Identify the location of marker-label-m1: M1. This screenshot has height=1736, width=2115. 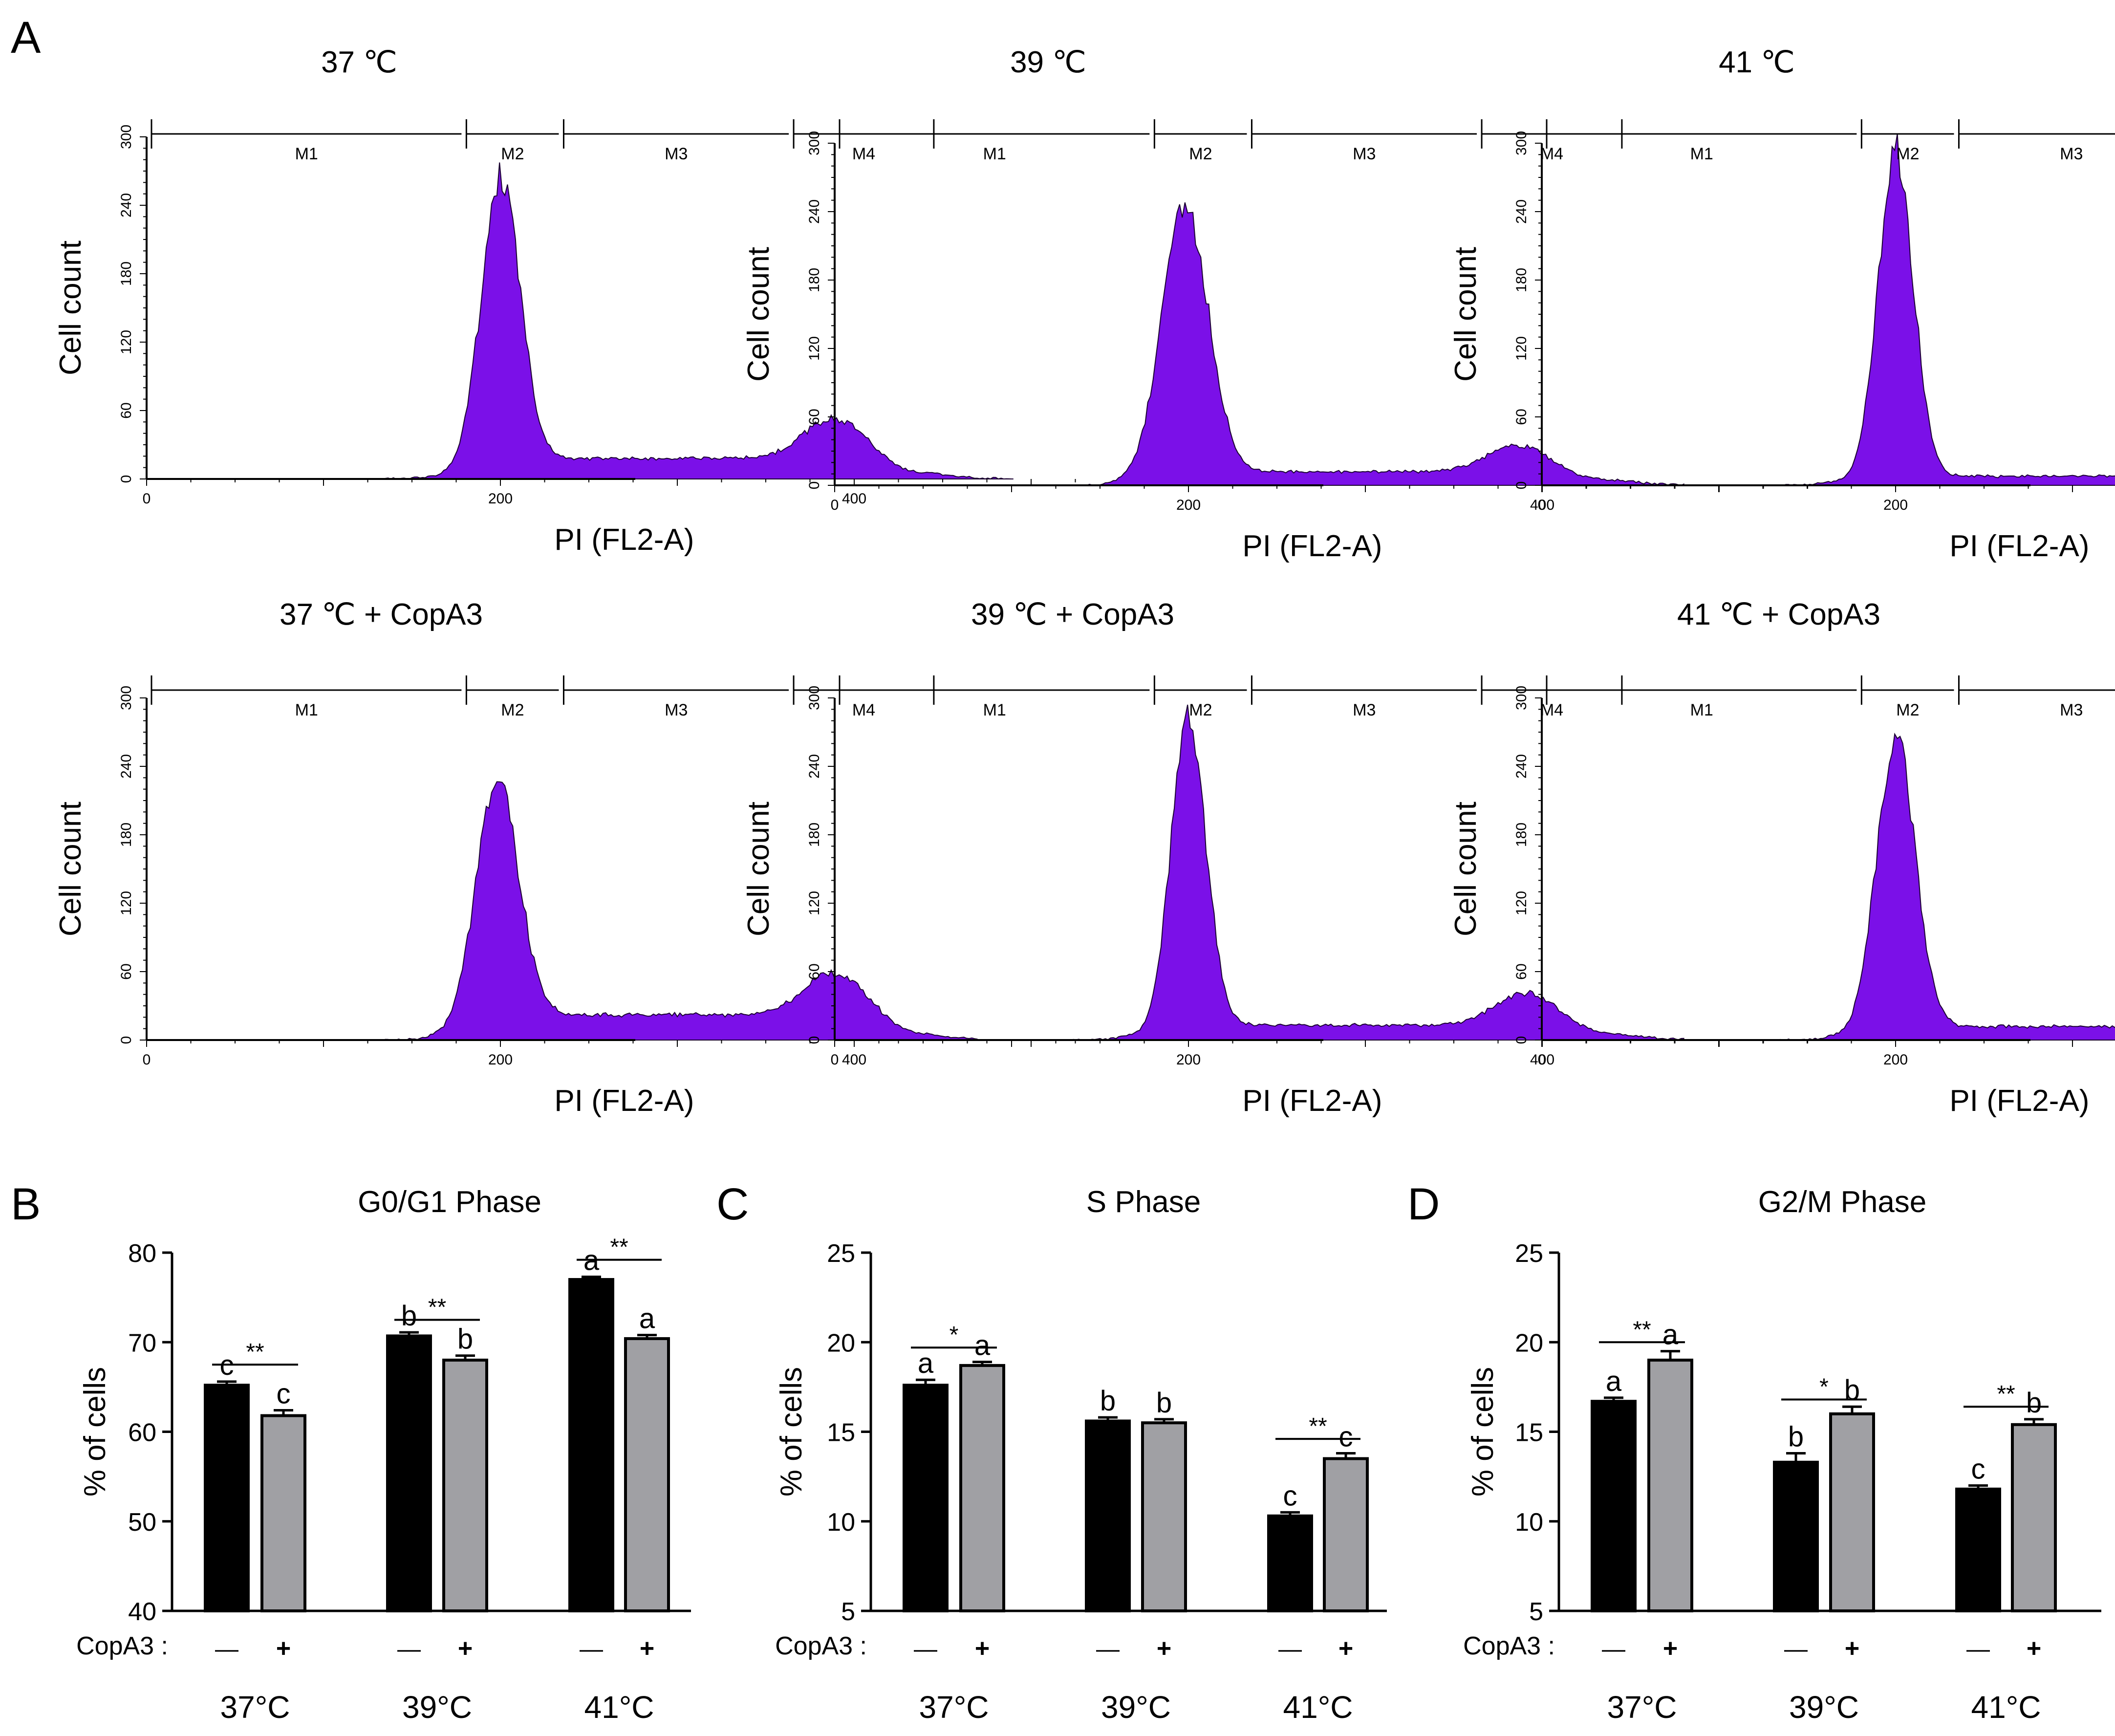
(306, 710).